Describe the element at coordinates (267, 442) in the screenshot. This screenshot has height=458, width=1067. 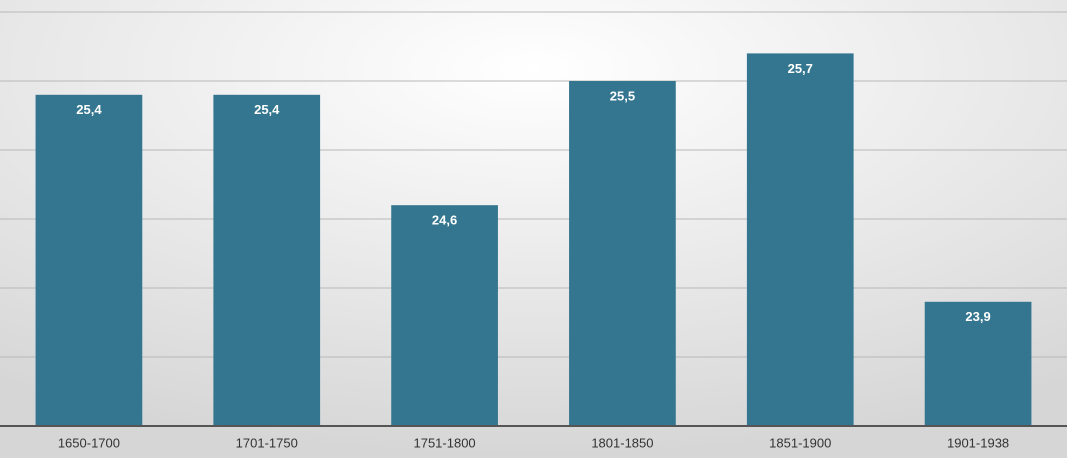
I see `x-tick-label: 1701-1750` at that location.